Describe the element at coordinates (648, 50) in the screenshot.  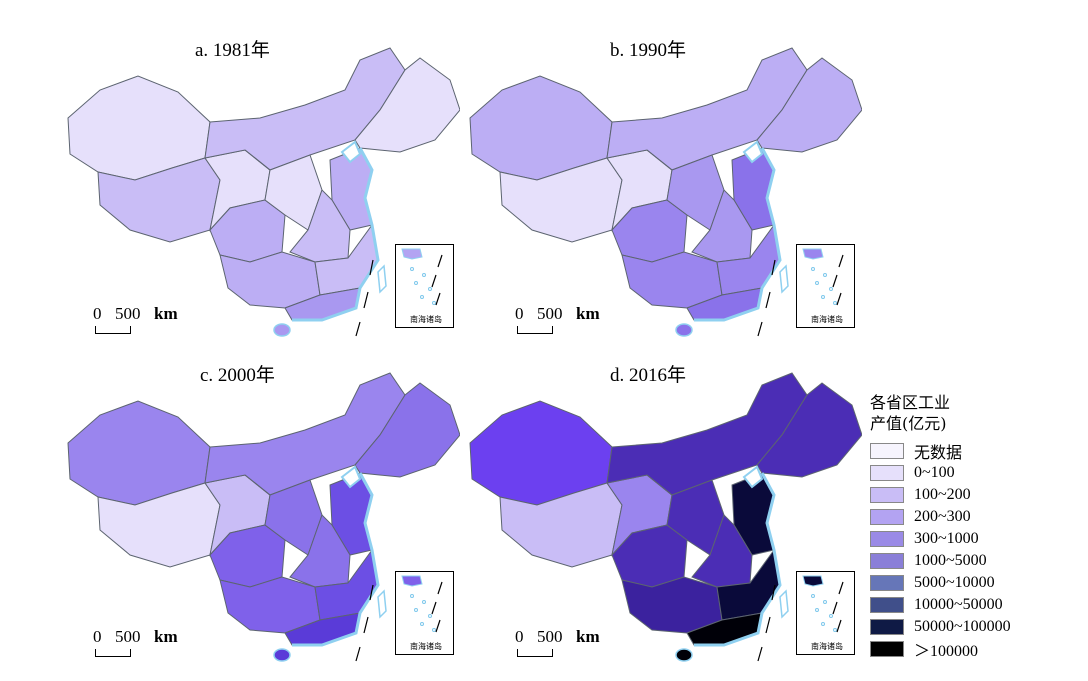
I see `panel-title: b. 1990年` at that location.